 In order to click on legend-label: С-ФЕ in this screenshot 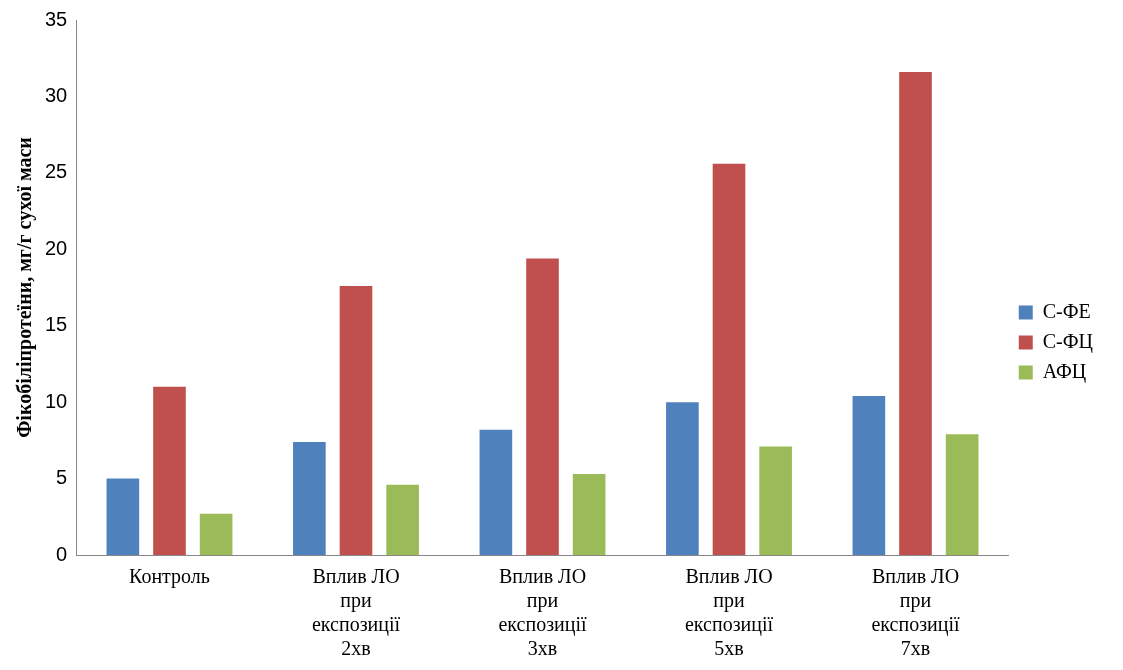, I will do `click(1066, 310)`.